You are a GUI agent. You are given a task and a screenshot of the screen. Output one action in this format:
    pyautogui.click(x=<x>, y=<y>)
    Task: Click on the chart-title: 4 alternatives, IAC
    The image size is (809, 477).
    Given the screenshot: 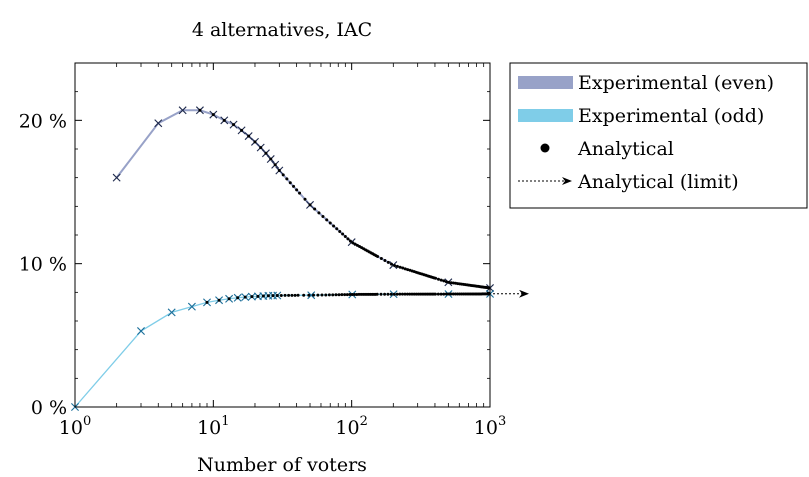 What is the action you would take?
    pyautogui.click(x=282, y=30)
    